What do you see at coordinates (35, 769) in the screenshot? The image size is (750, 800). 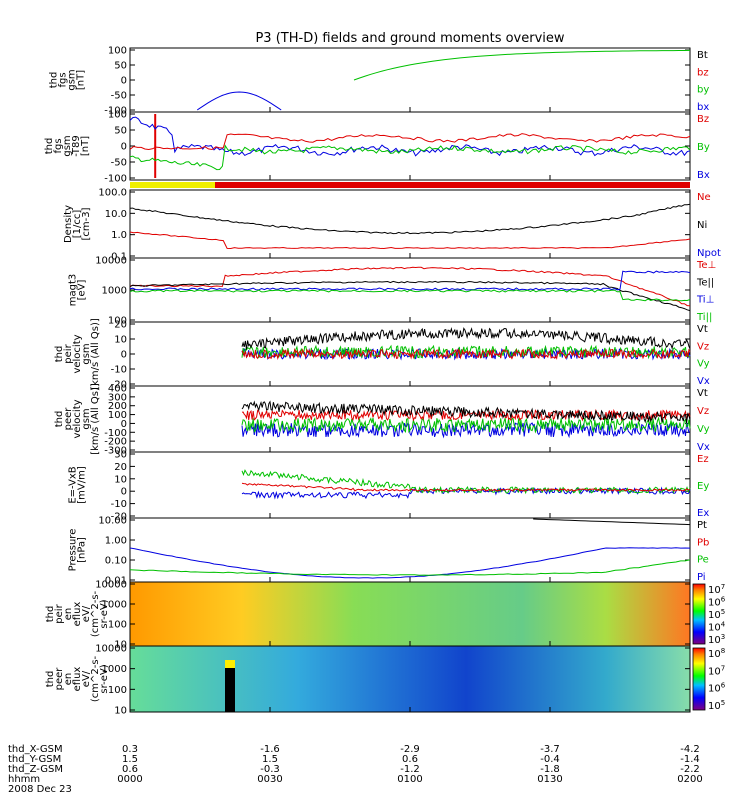 I see `ephemeris-label: thd_Z-GSM` at bounding box center [35, 769].